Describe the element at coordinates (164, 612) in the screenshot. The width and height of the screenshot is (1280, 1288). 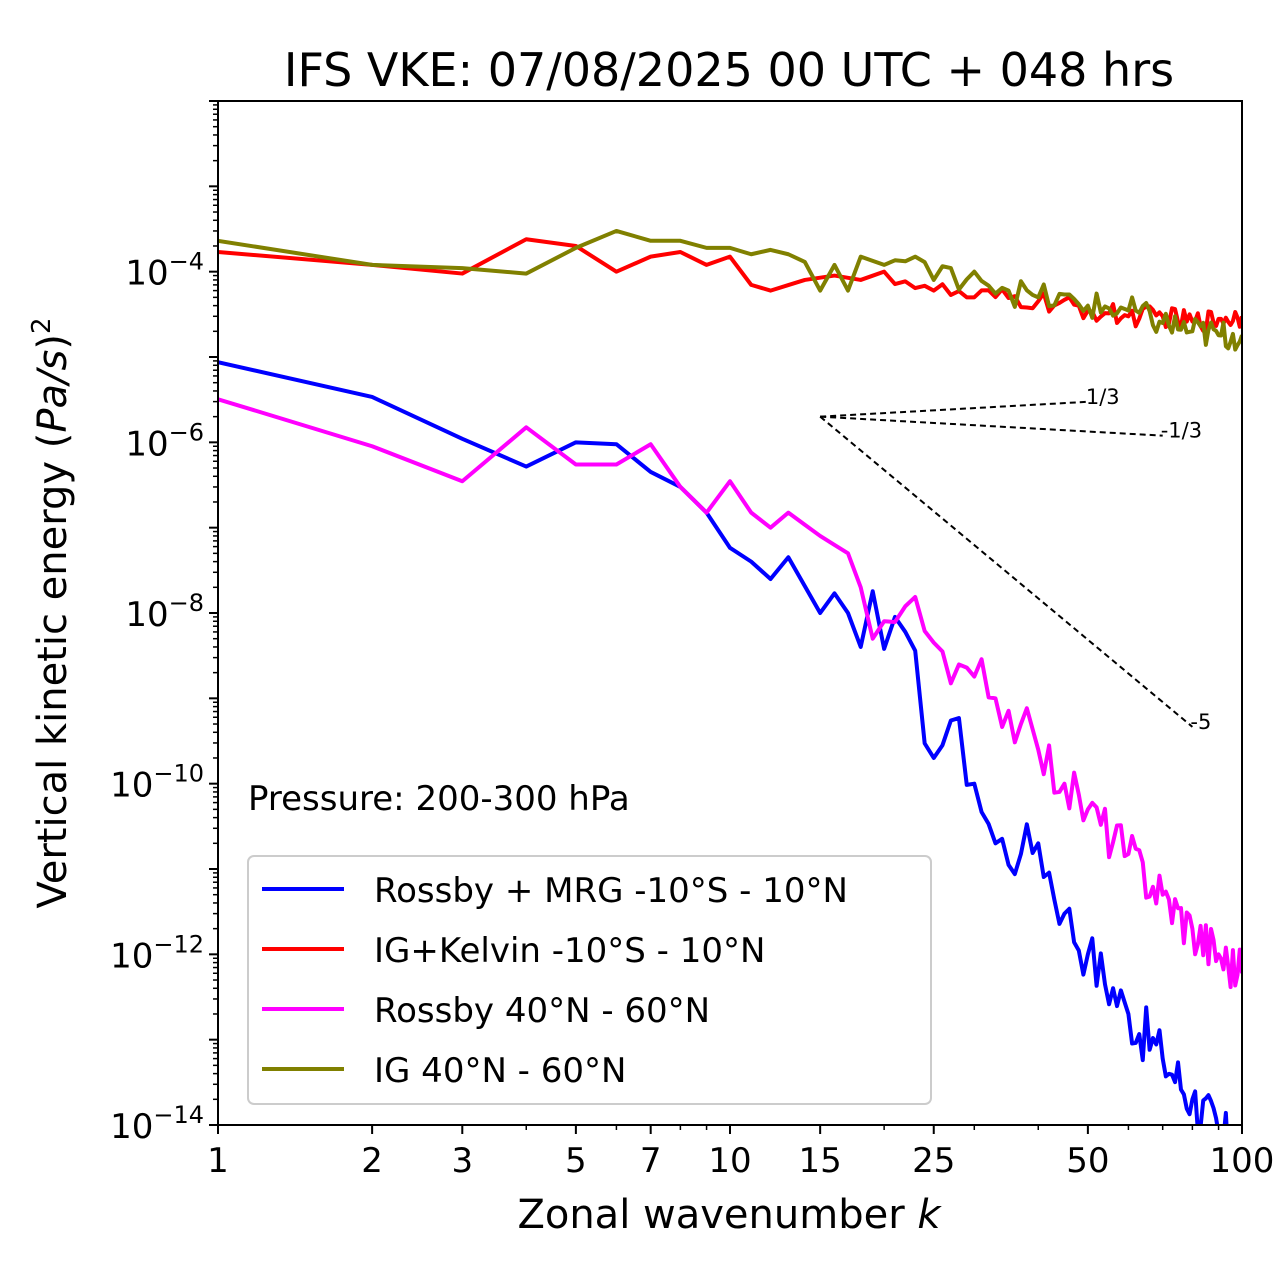
I see `y-tick-label: 10⁻⁸` at that location.